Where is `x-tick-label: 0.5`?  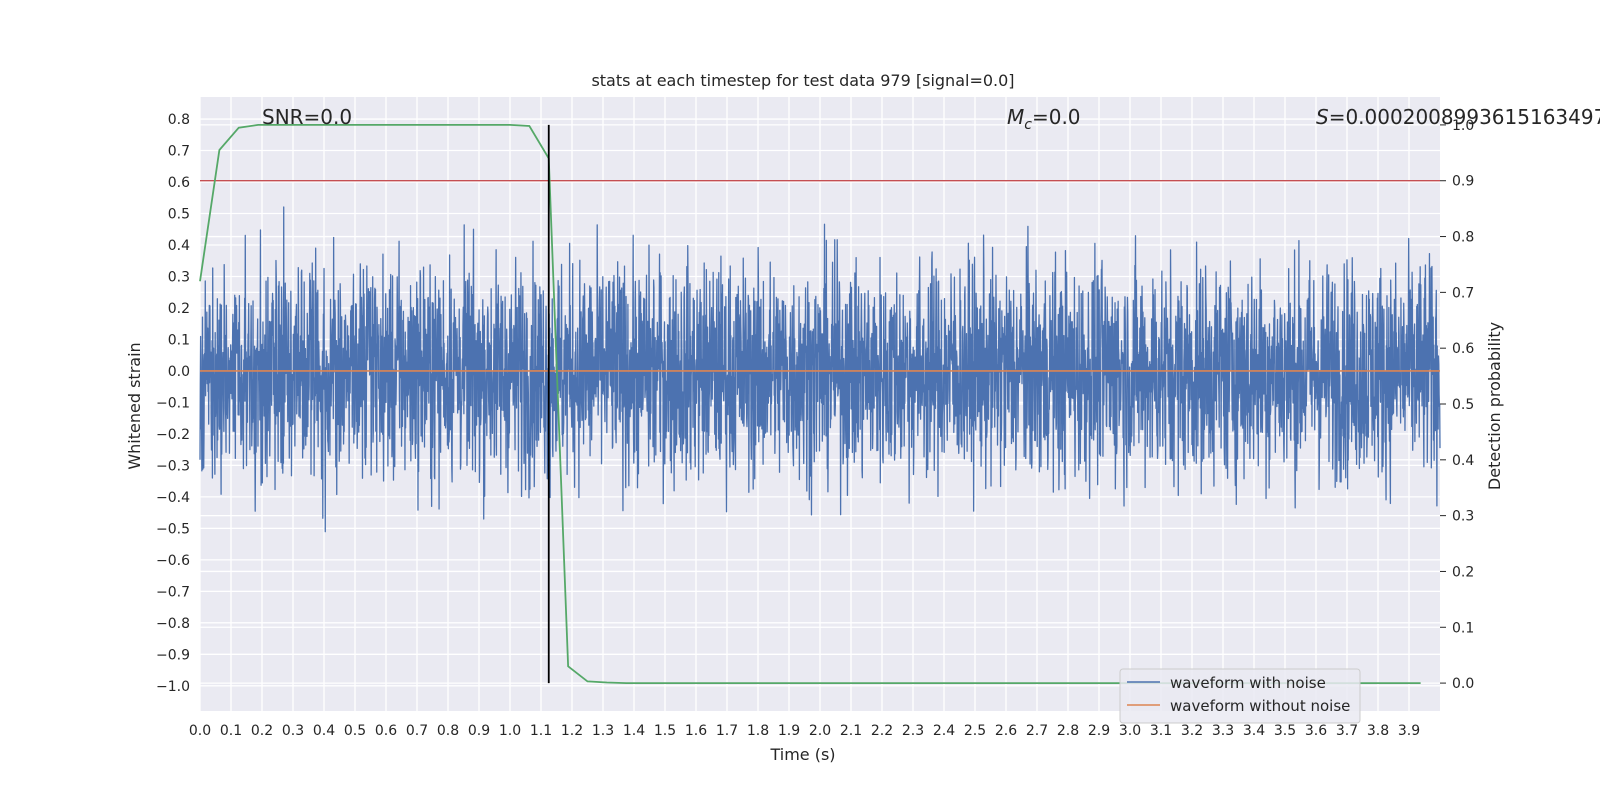
x-tick-label: 0.5 is located at coordinates (355, 731).